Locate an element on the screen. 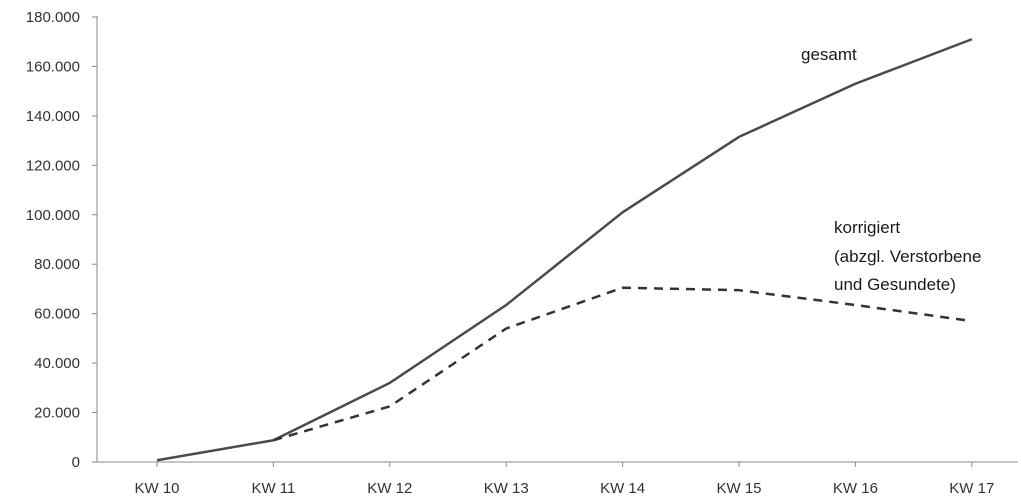 The height and width of the screenshot is (501, 1021). x-tick-label: KW 17 is located at coordinates (971, 488).